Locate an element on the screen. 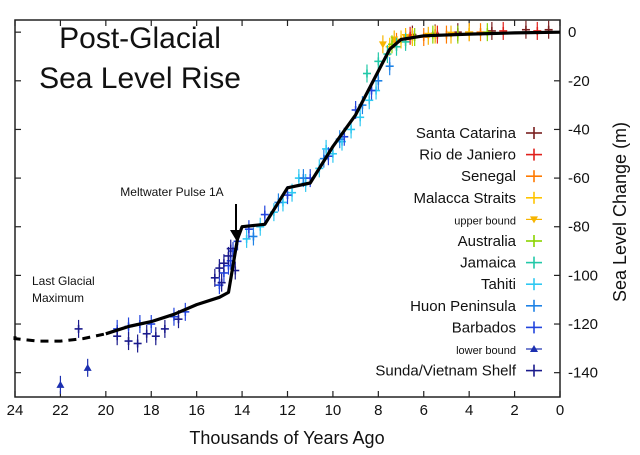 The height and width of the screenshot is (455, 640). y-axis-title: Sea Level Change (m) is located at coordinates (620, 212).